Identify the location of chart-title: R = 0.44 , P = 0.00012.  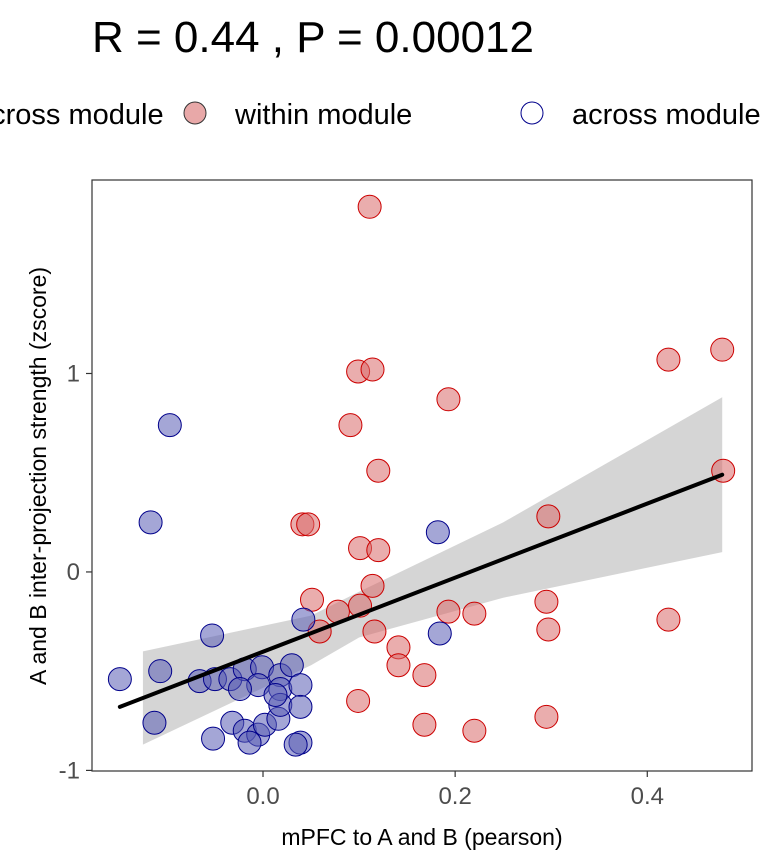
(313, 37).